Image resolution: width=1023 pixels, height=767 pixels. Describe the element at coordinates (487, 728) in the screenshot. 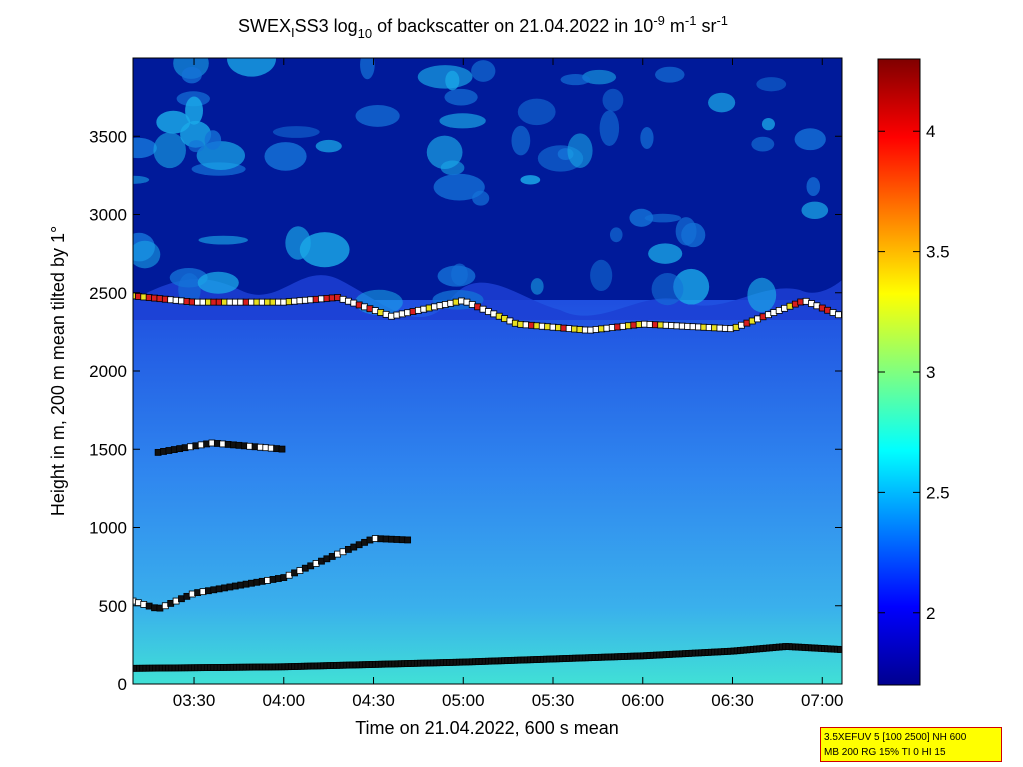

I see `x-axis-label: Time on 21.04.2022, 600 s mean` at that location.